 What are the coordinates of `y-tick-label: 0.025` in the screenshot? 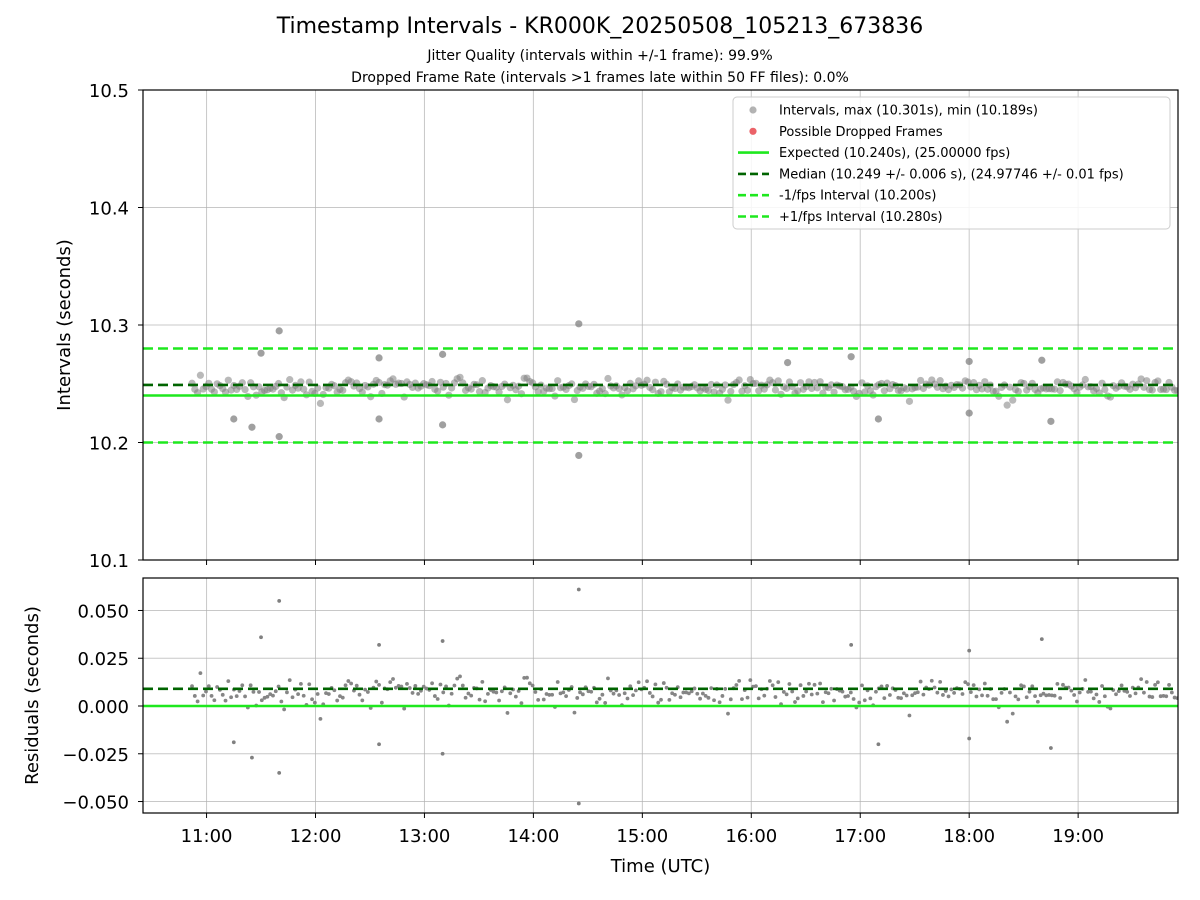 It's located at (103, 659).